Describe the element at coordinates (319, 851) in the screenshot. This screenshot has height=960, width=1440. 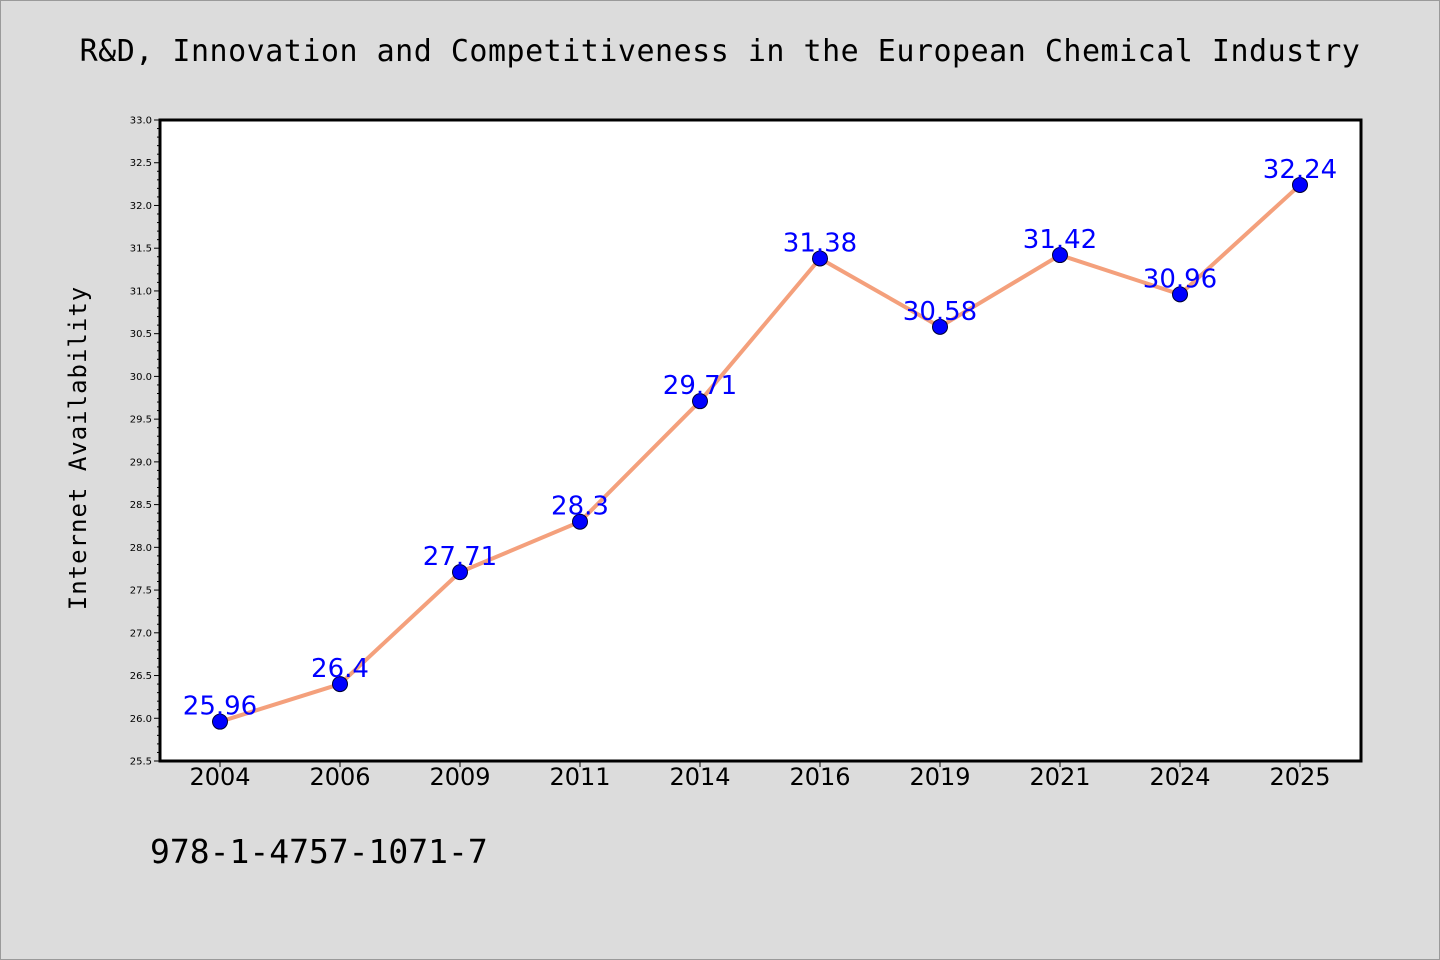
I see `isbn-text: 978-1-4757-1071-7` at that location.